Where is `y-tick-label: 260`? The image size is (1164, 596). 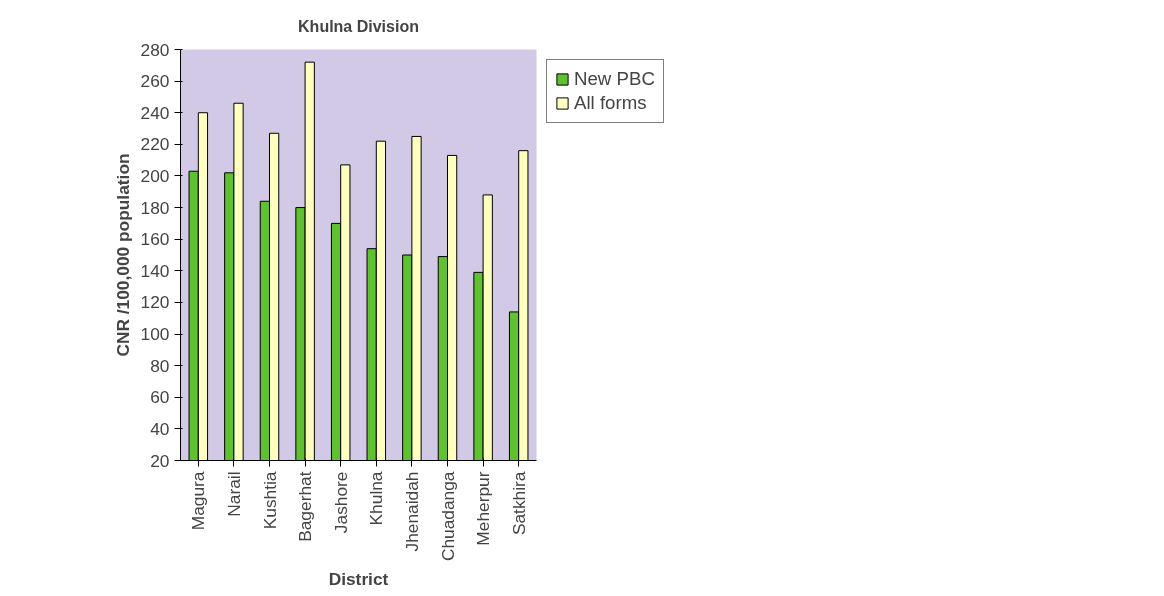 y-tick-label: 260 is located at coordinates (155, 81).